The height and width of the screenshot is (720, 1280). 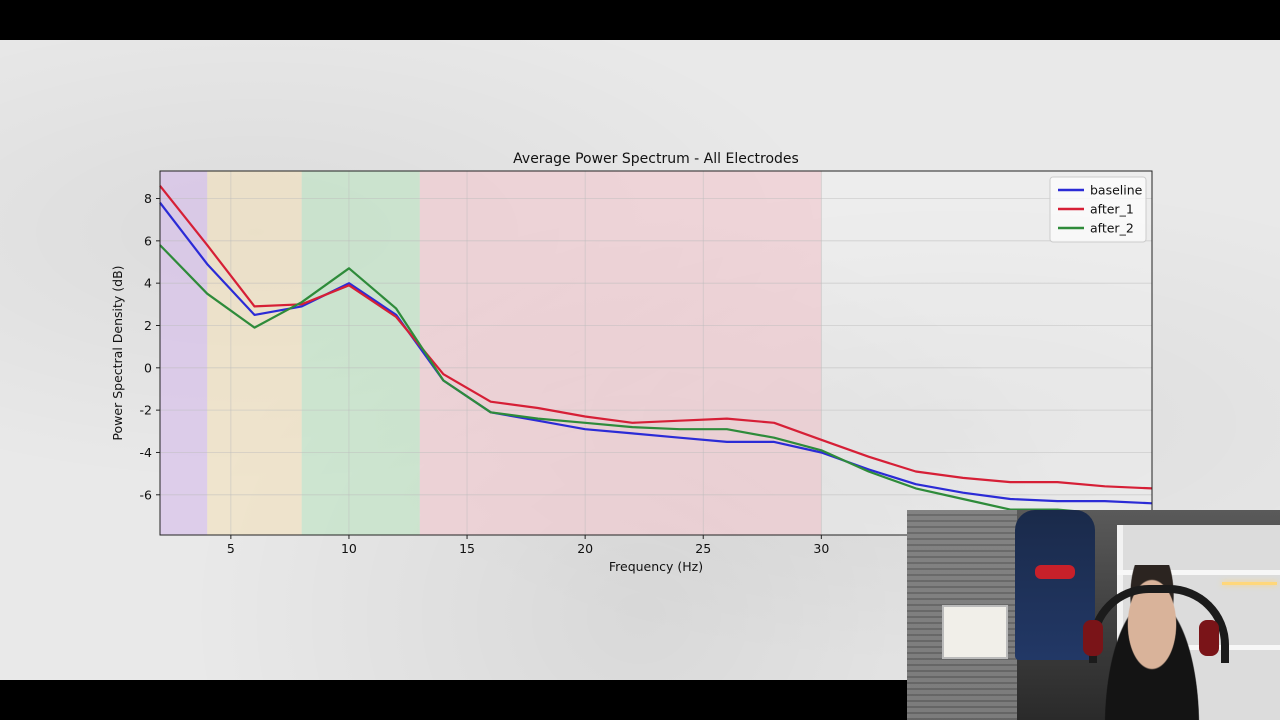 What do you see at coordinates (117, 352) in the screenshot?
I see `y-axis-label: Power Spectral Density (dB)` at bounding box center [117, 352].